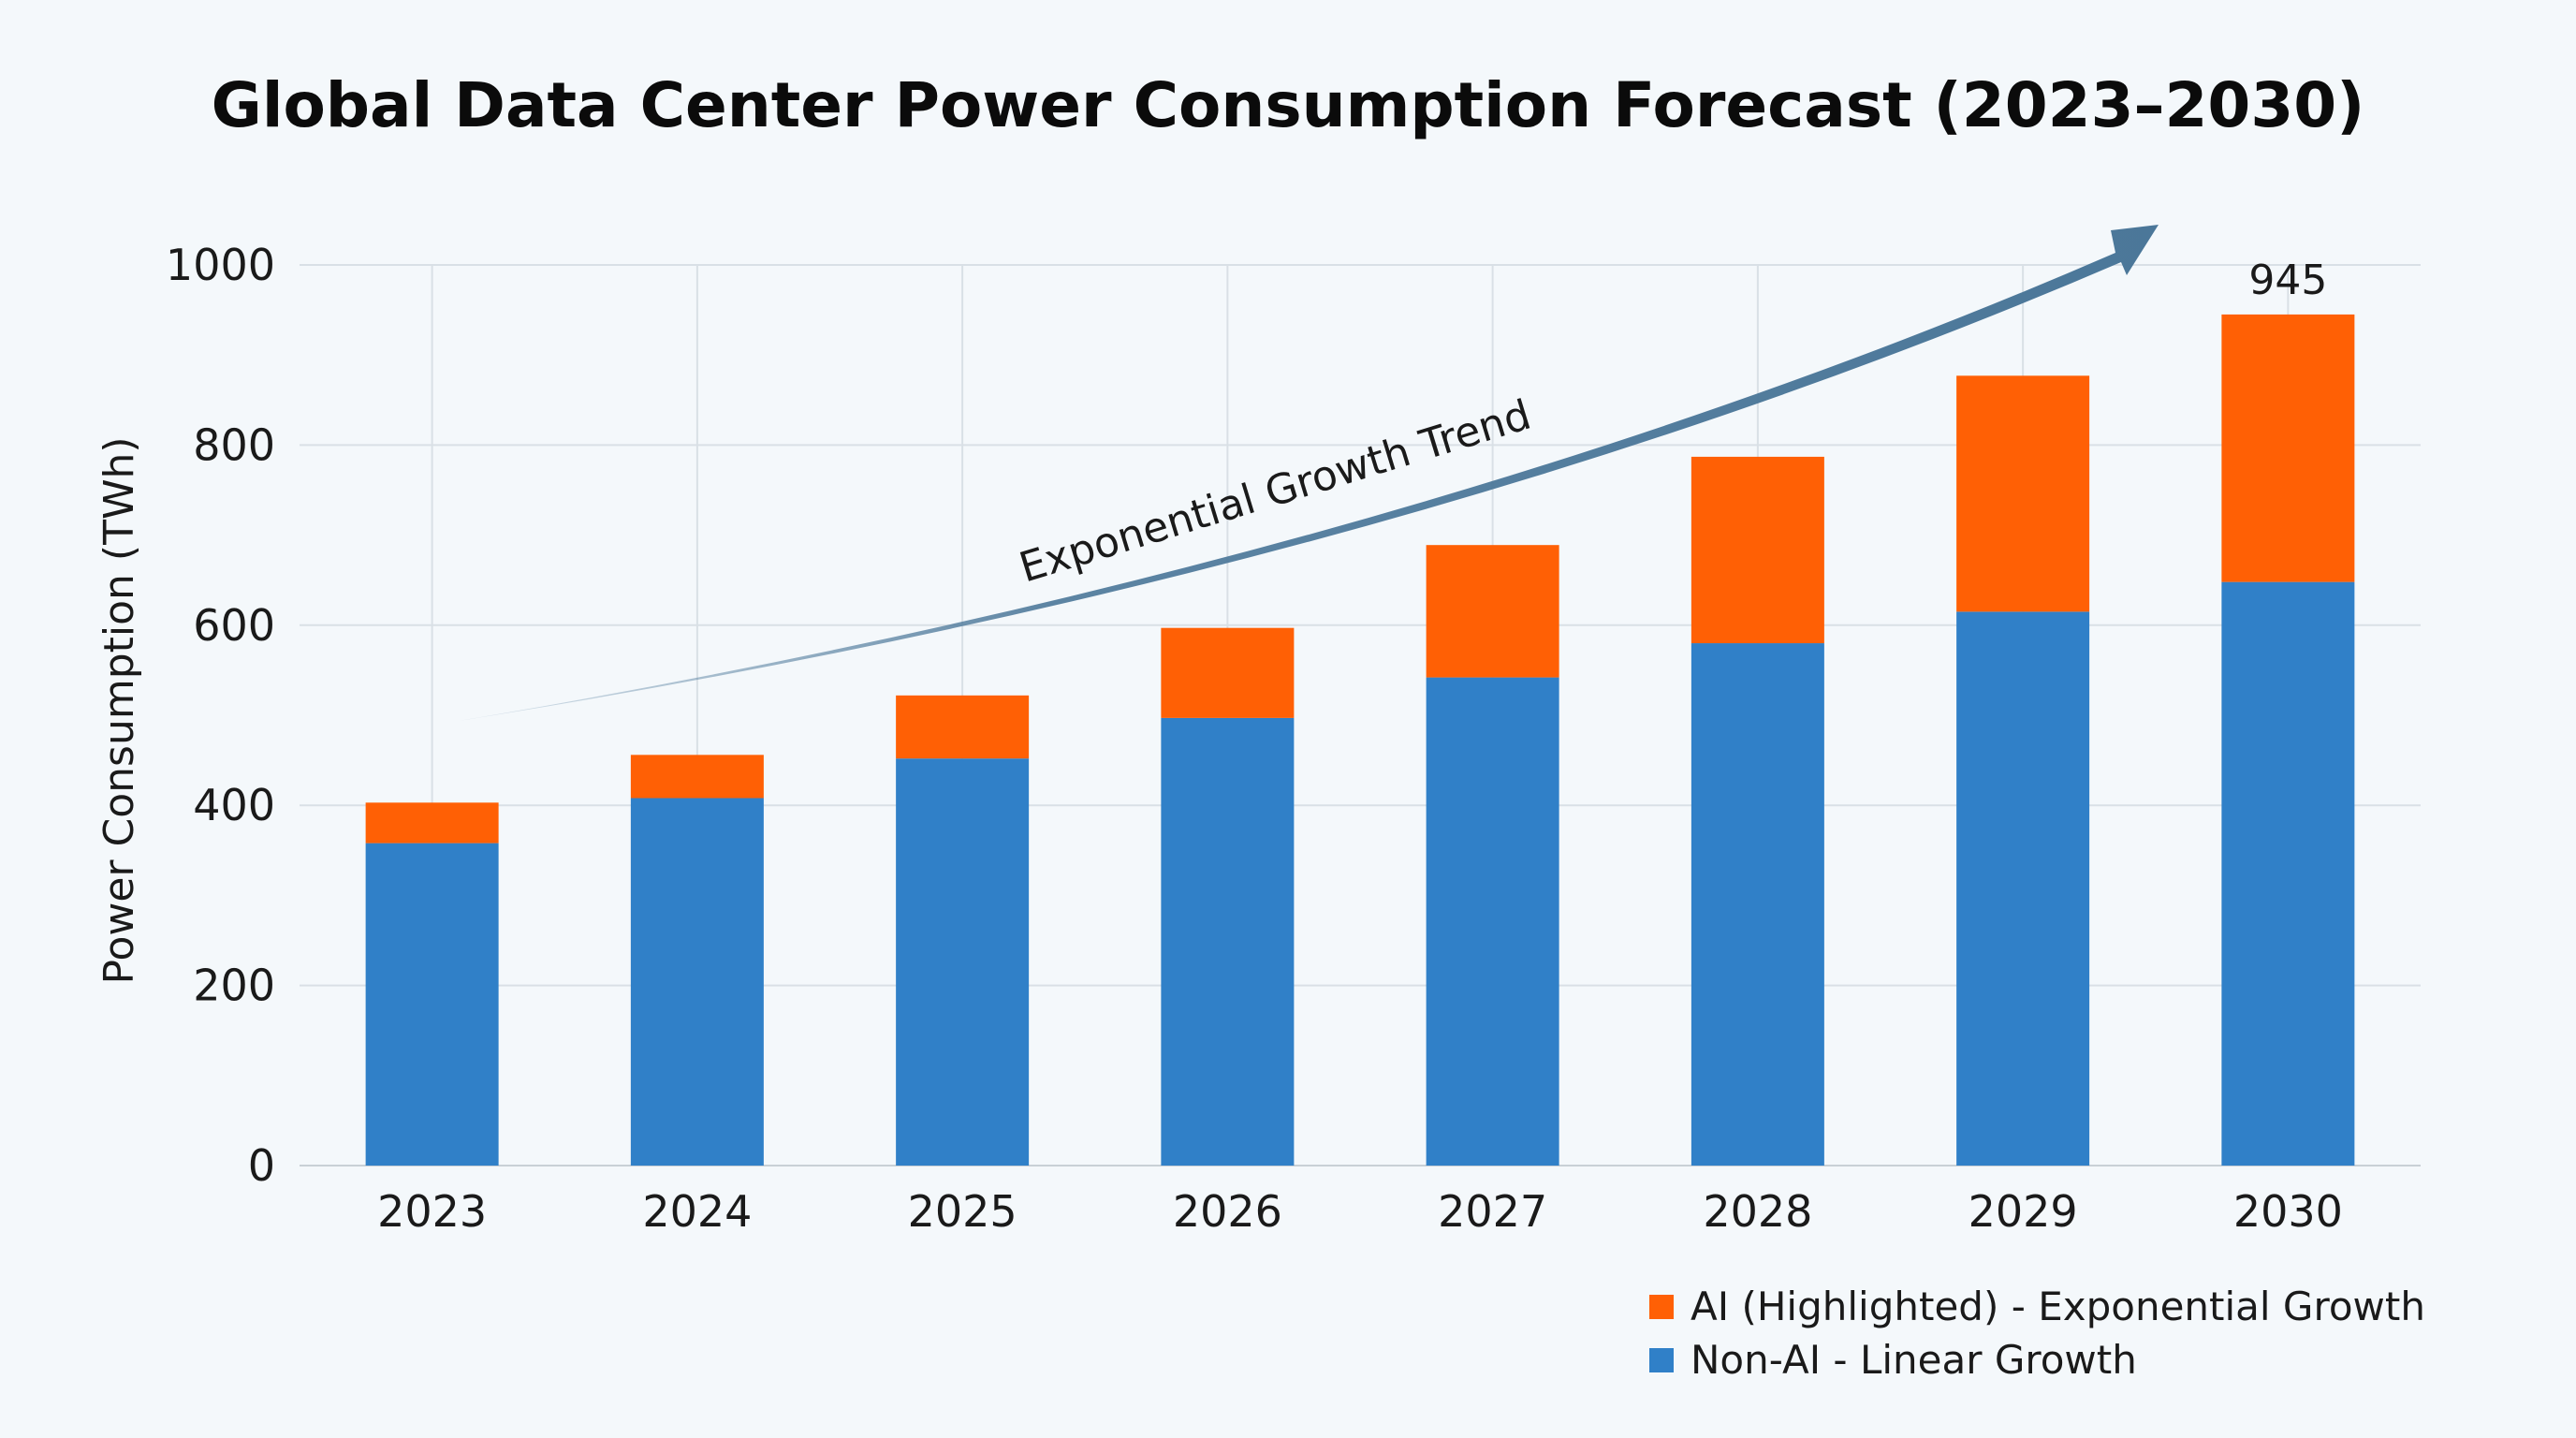  What do you see at coordinates (2288, 873) in the screenshot?
I see `bar-non-ai-2030` at bounding box center [2288, 873].